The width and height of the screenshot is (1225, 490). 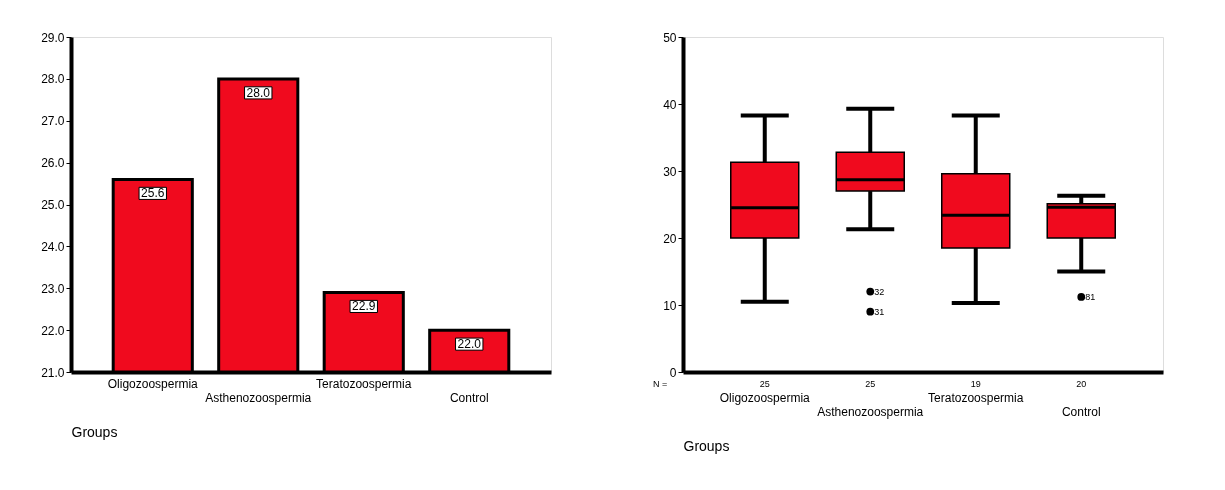 I want to click on y-tick-label: 21.0, so click(x=53, y=372).